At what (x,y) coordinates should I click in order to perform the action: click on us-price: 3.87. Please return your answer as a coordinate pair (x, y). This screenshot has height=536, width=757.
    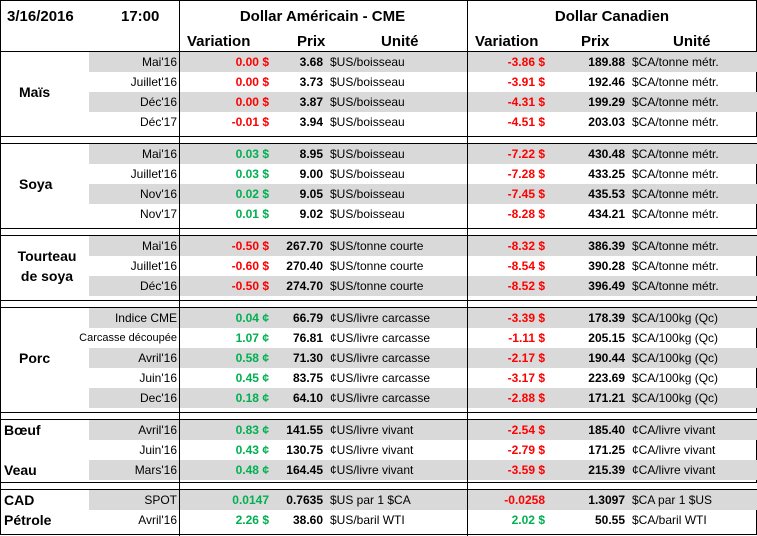
    Looking at the image, I should click on (311, 102).